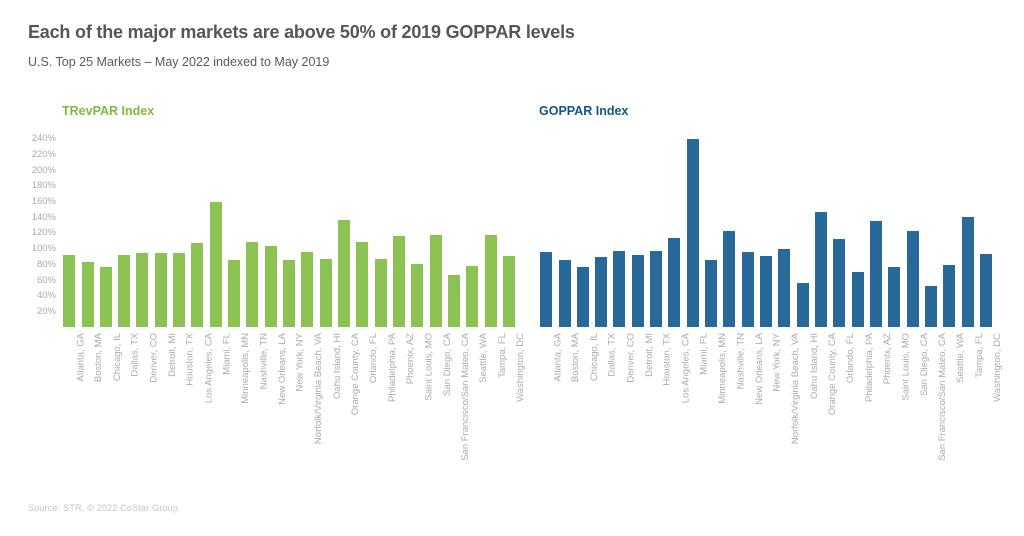 This screenshot has width=1024, height=536. Describe the element at coordinates (380, 292) in the screenshot. I see `bar-Philadelphia, PA` at that location.